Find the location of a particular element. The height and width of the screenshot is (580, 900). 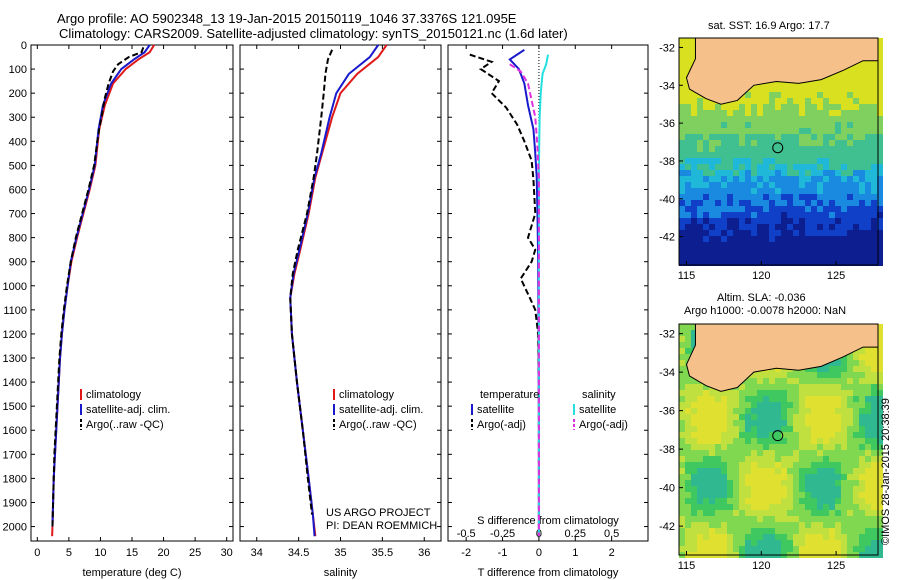

y-tick-label: 800 is located at coordinates (18, 239).